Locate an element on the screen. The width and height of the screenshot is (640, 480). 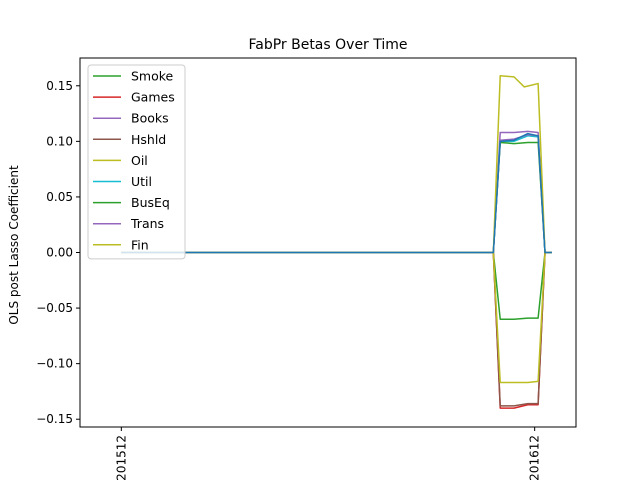
legend-entry: BusEq is located at coordinates (150, 202).